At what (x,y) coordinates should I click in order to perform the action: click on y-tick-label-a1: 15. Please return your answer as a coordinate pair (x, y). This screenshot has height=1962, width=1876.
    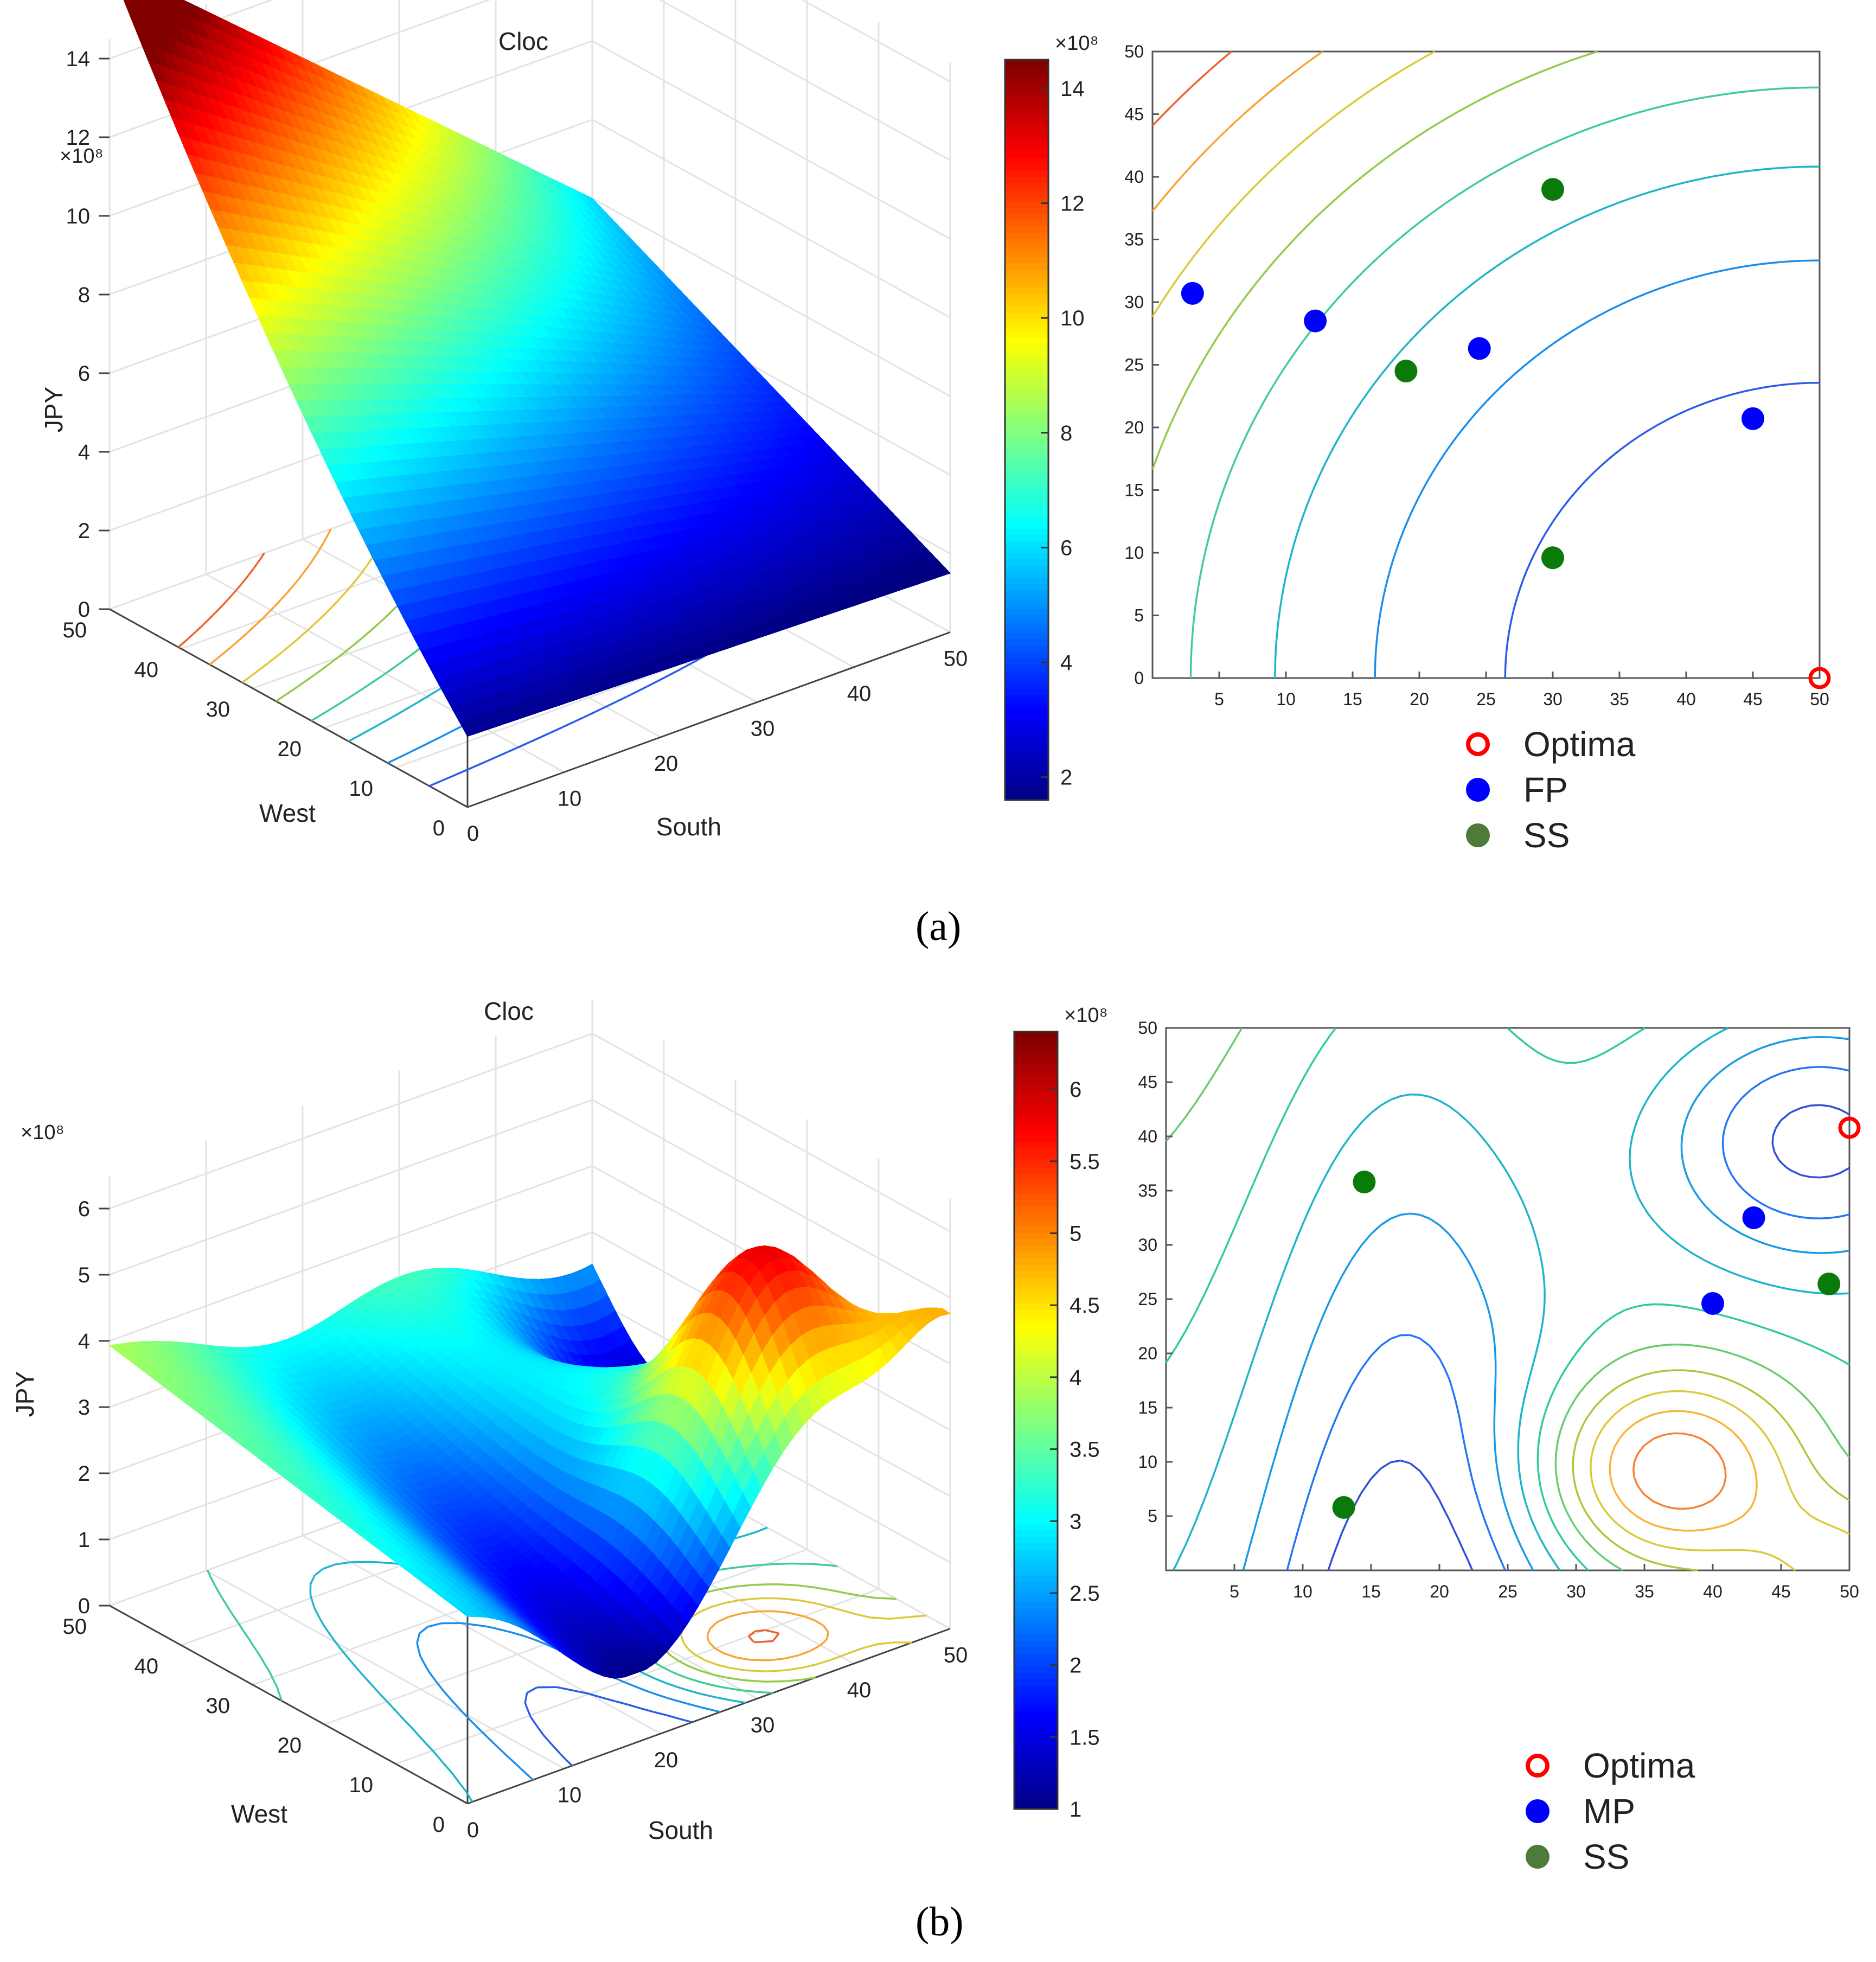
    Looking at the image, I should click on (1134, 490).